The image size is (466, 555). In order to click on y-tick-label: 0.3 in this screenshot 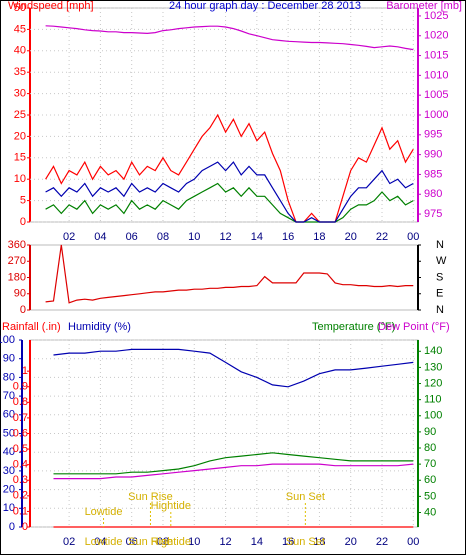, I will do `click(20, 480)`.